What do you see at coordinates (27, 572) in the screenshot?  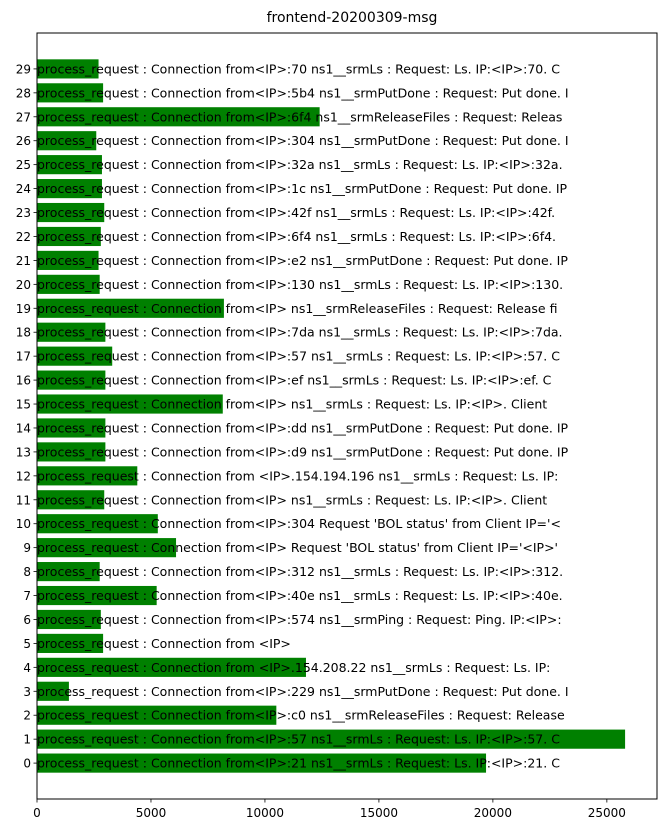 I see `y-tick-label-8: 8` at bounding box center [27, 572].